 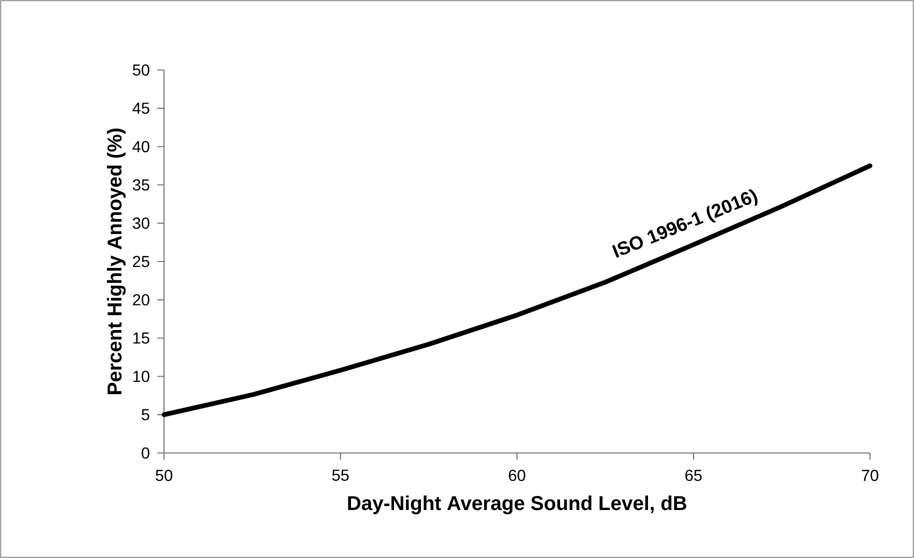 I want to click on x-tick-label: 55, so click(x=340, y=475).